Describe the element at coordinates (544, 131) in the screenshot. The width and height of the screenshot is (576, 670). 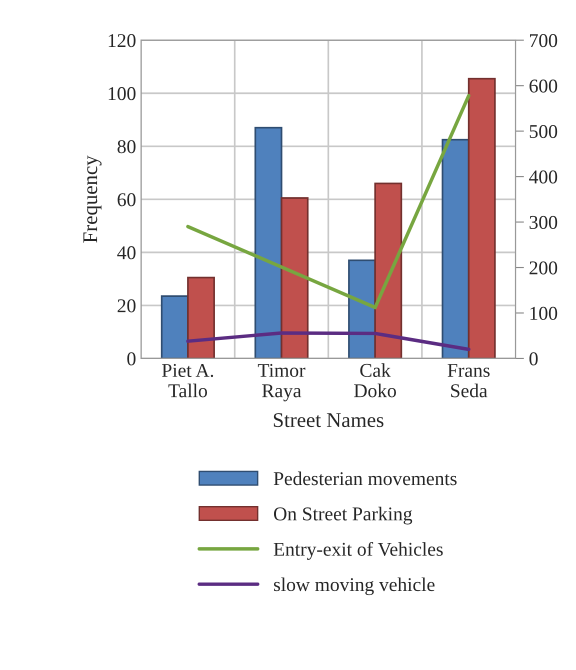
I see `y2-tick-label: 500` at that location.